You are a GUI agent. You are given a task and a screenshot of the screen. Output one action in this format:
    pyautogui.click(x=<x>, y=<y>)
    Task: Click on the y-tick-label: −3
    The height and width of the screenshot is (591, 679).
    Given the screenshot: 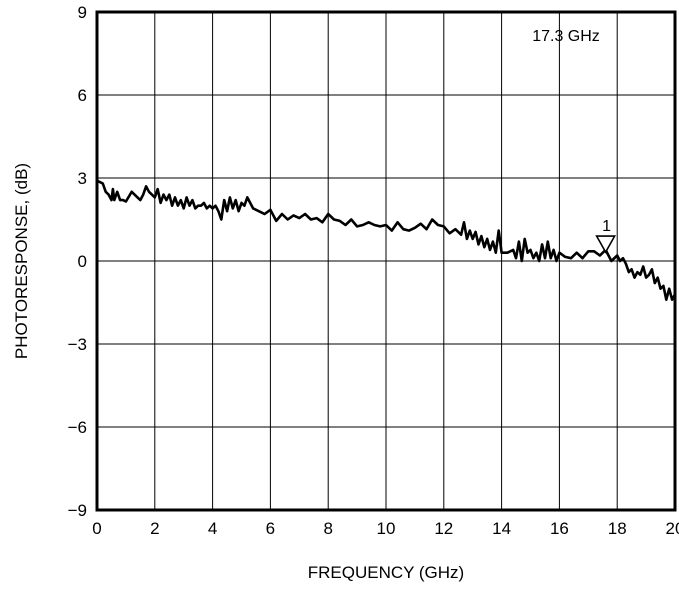 What is the action you would take?
    pyautogui.click(x=77, y=344)
    